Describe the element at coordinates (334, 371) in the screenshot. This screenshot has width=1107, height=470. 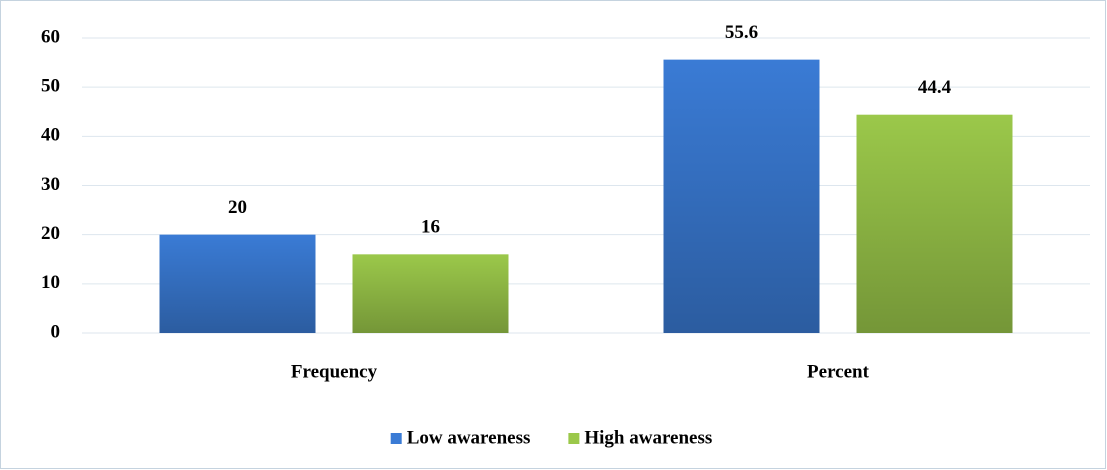
I see `x-tick-label: Frequency` at that location.